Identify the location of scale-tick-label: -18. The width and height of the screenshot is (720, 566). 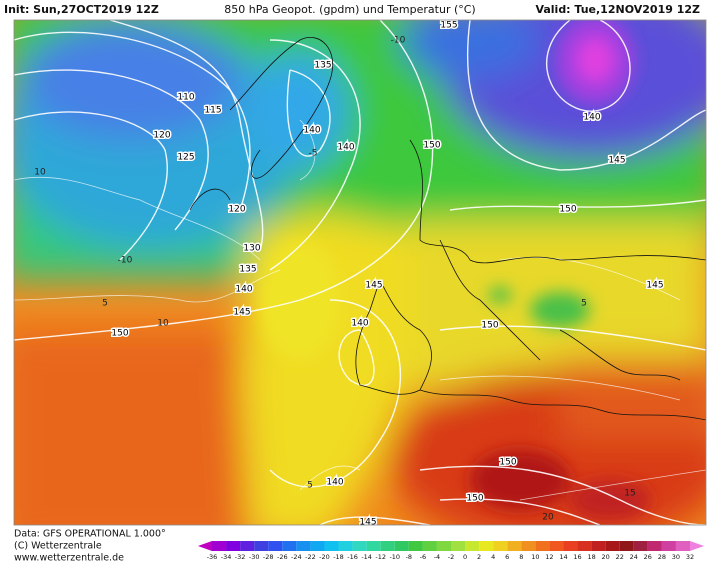
(338, 557).